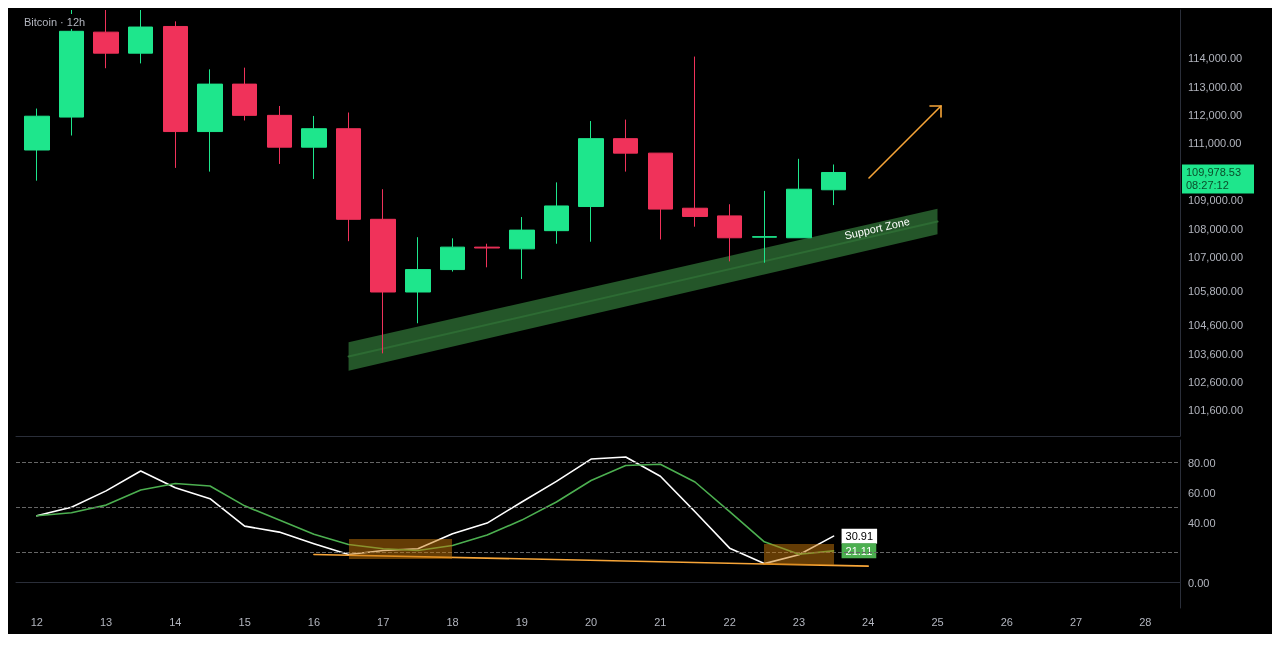  Describe the element at coordinates (859, 550) in the screenshot. I see `data-label: 21.11` at that location.